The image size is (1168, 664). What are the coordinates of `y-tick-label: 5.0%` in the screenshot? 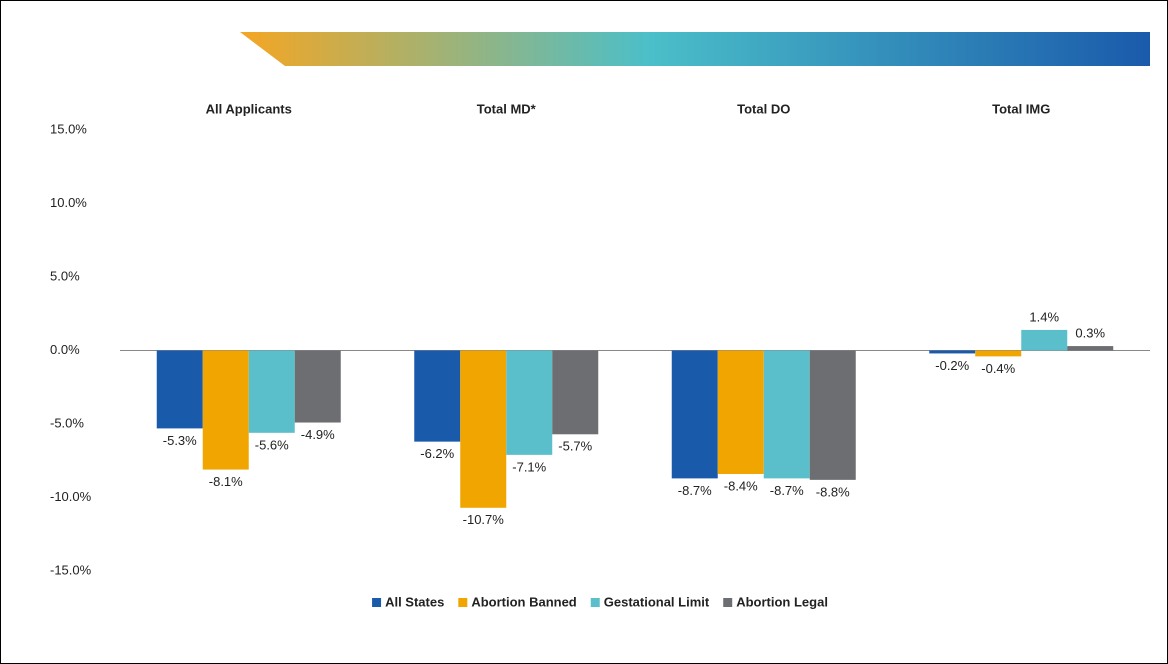 It's located at (65, 275).